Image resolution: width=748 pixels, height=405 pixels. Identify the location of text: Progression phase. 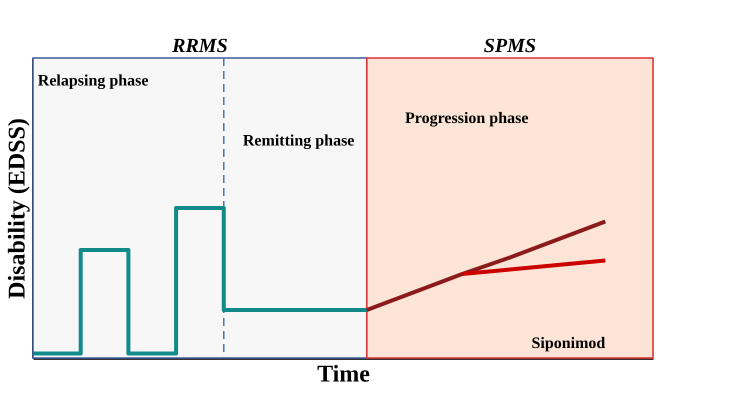
(466, 118).